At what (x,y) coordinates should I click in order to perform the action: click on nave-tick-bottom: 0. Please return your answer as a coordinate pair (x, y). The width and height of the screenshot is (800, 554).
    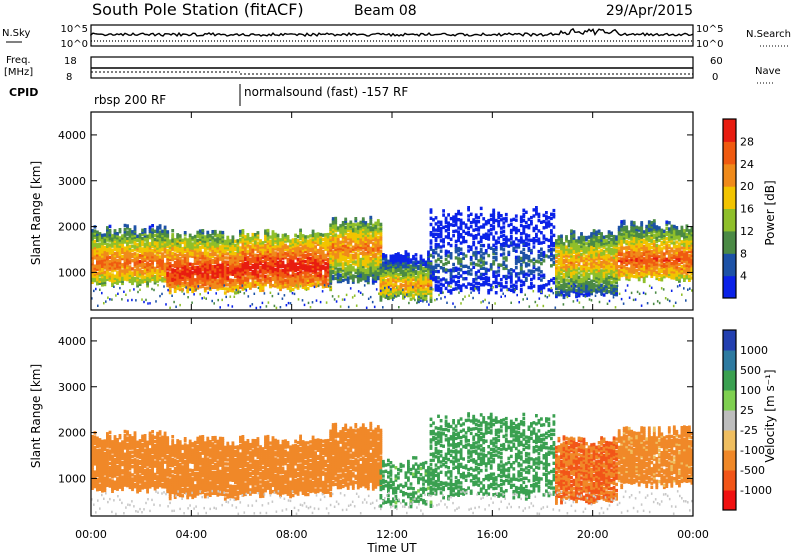
    Looking at the image, I should click on (715, 77).